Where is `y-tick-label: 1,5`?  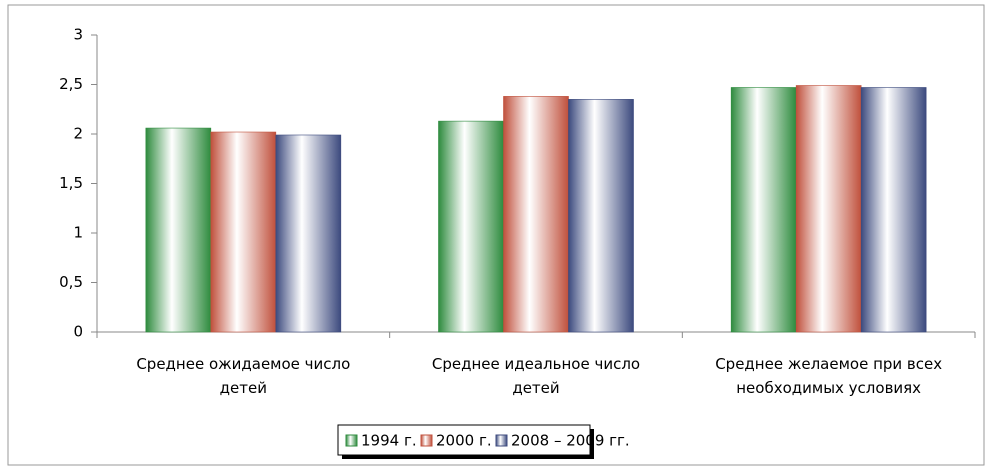
y-tick-label: 1,5 is located at coordinates (71, 183).